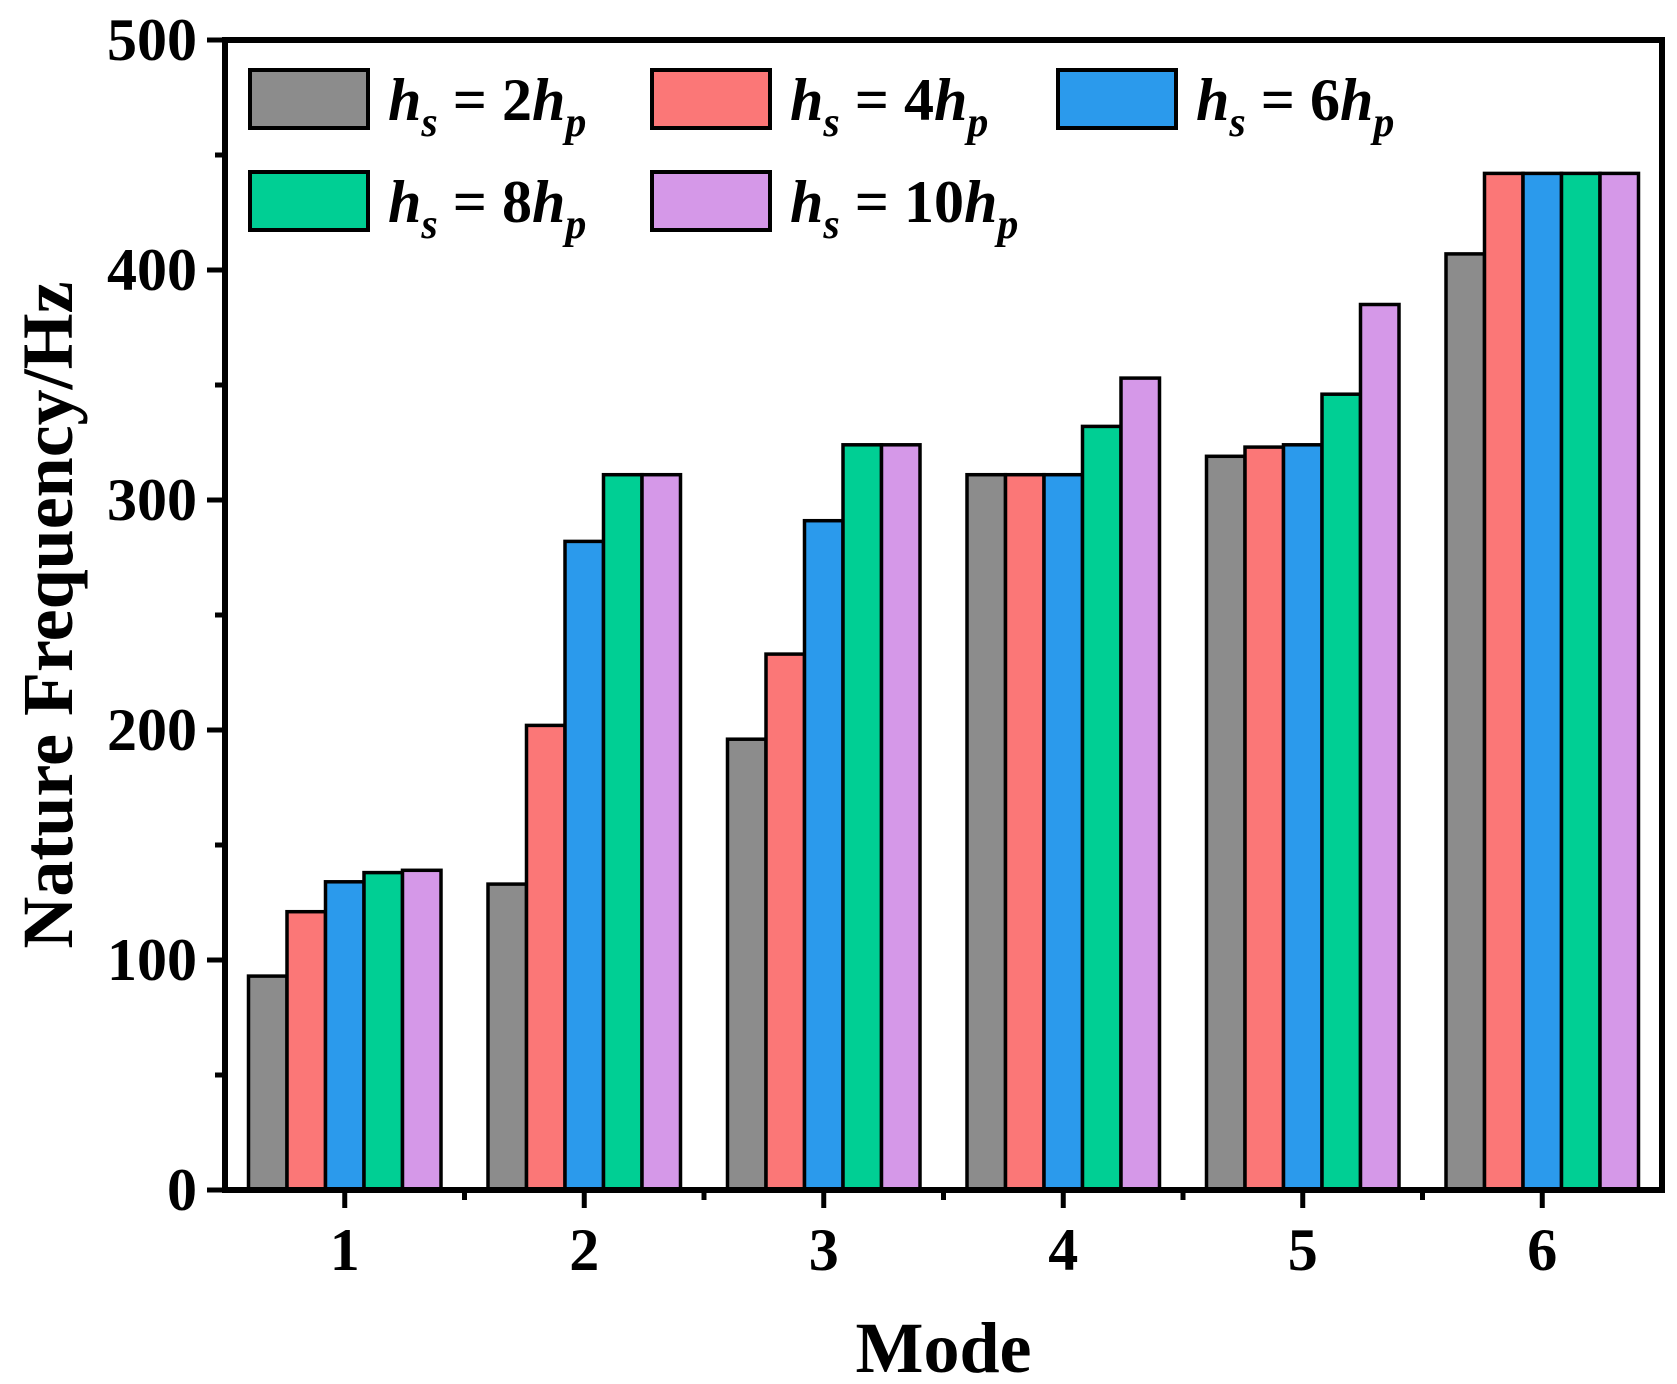 Image resolution: width=1677 pixels, height=1384 pixels. I want to click on legend-label: hs = 8hp, so click(487, 208).